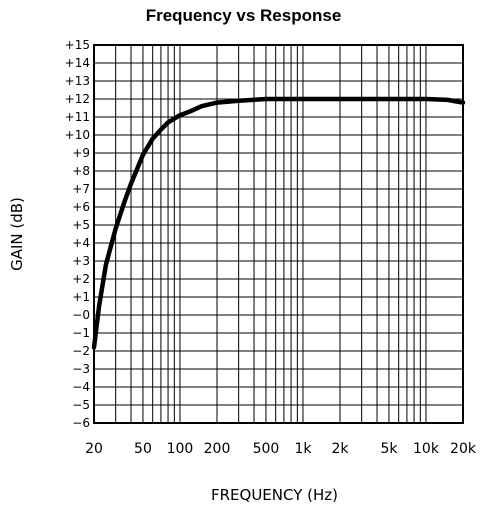 This screenshot has height=515, width=487. What do you see at coordinates (94, 449) in the screenshot?
I see `x-tick-label: 20` at bounding box center [94, 449].